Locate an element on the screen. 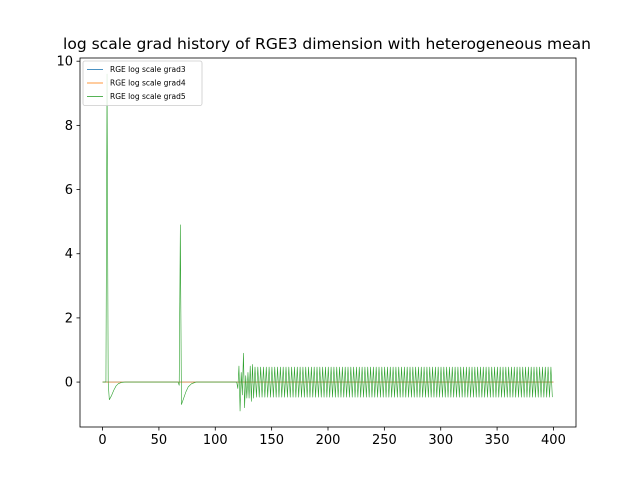  x-tick-label: 300 is located at coordinates (440, 440).